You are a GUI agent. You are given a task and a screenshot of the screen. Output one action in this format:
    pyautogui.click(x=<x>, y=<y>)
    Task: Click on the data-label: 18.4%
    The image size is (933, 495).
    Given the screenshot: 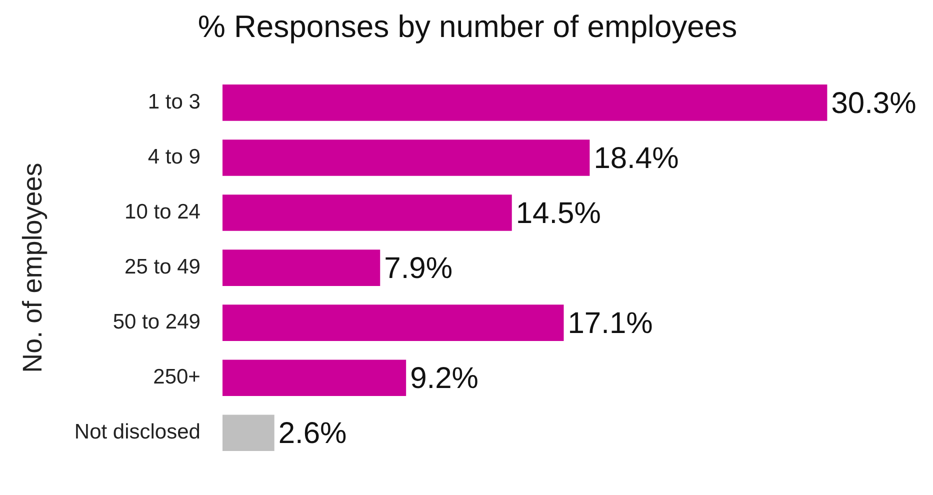 What is the action you would take?
    pyautogui.click(x=636, y=159)
    